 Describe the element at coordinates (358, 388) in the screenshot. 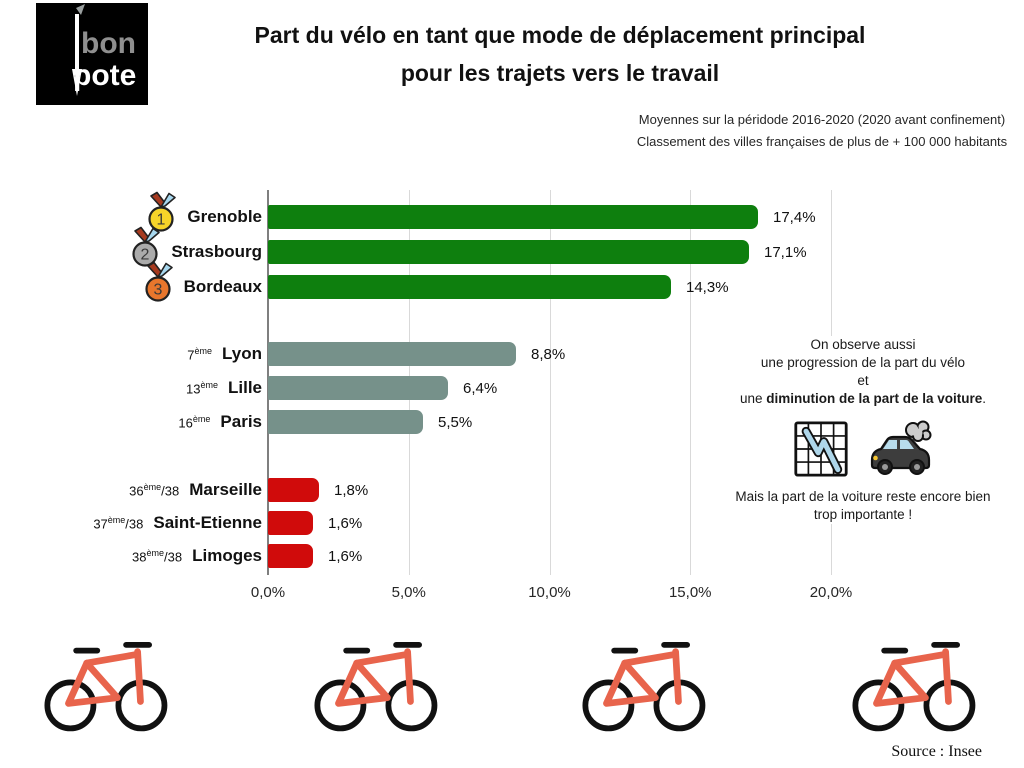

I see `bar-lille` at that location.